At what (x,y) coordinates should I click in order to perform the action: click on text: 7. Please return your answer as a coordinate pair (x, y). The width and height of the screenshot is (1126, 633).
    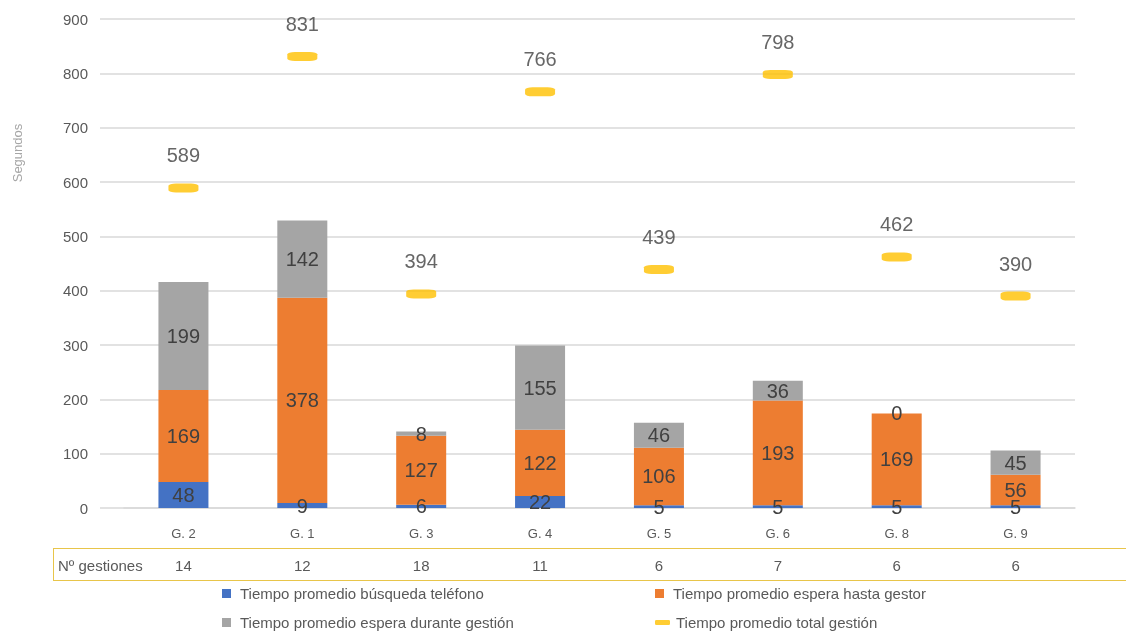
    Looking at the image, I should click on (777, 565).